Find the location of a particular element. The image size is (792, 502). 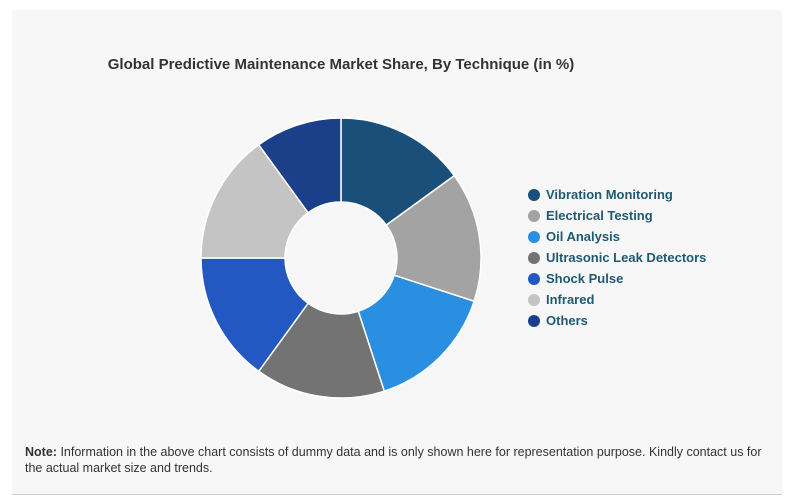

legend-item-shock-pulse: Shock Pulse is located at coordinates (617, 278).